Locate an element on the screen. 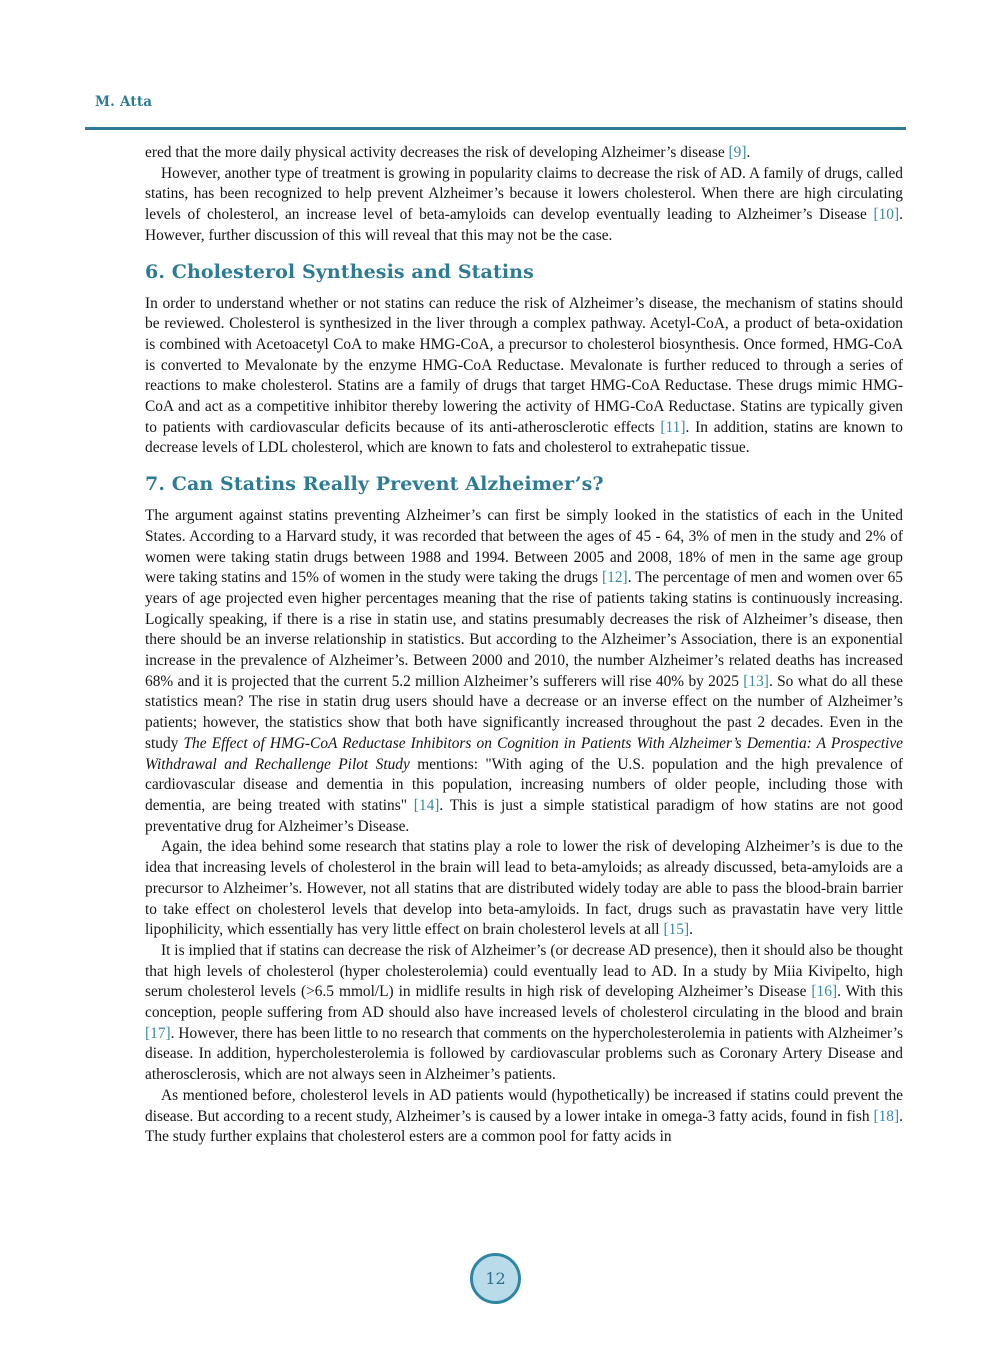  page-number-badge: 12 is located at coordinates (495, 1278).